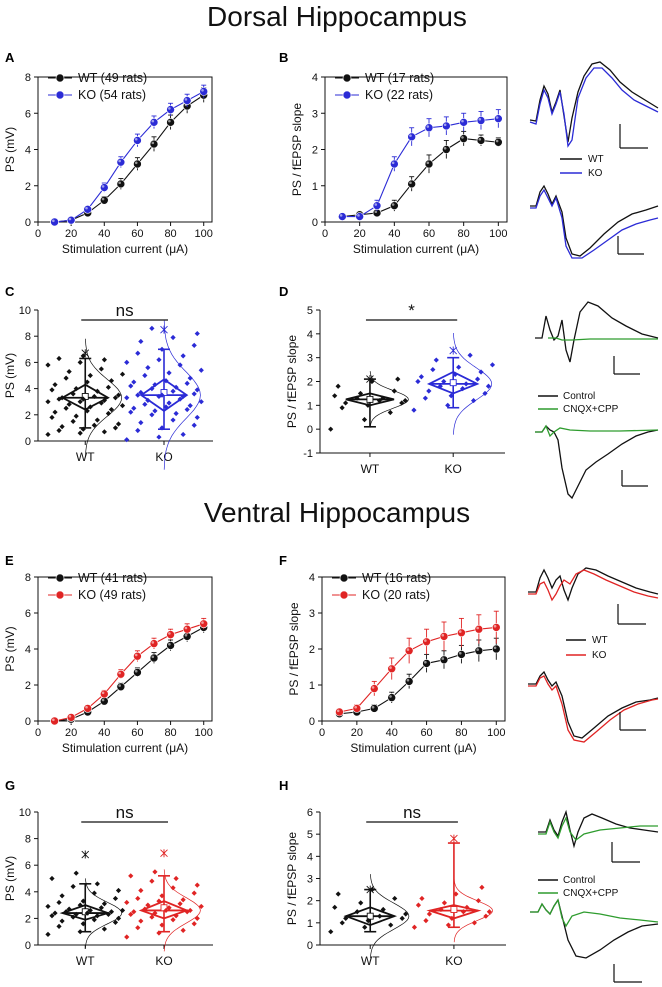 Image resolution: width=662 pixels, height=987 pixels. Describe the element at coordinates (10, 785) in the screenshot. I see `panel-label-g: G` at that location.